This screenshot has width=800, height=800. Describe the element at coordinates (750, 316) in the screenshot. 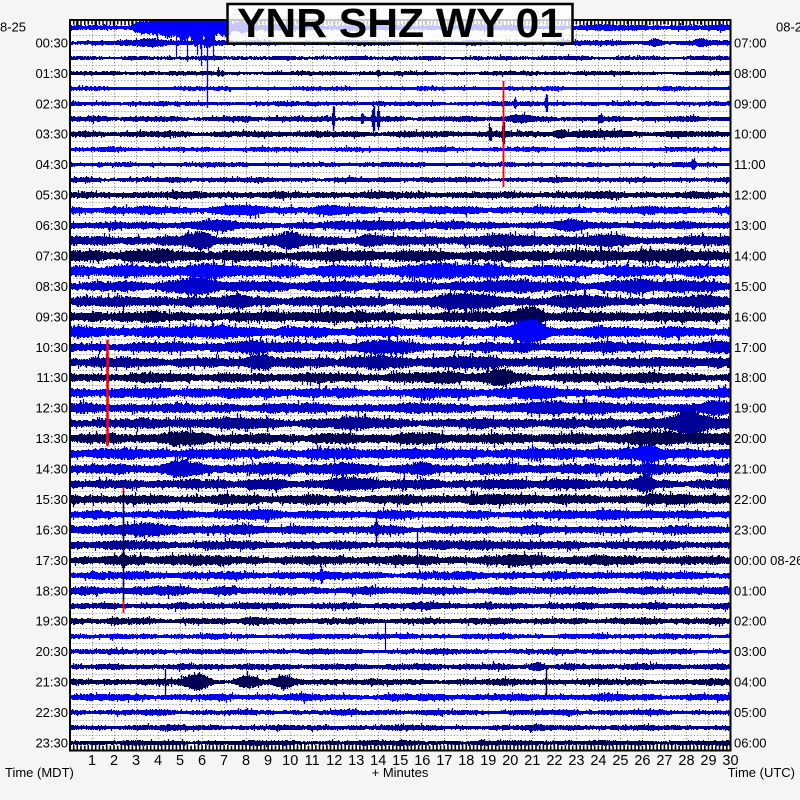

I see `svg-text: 16:00` at that location.